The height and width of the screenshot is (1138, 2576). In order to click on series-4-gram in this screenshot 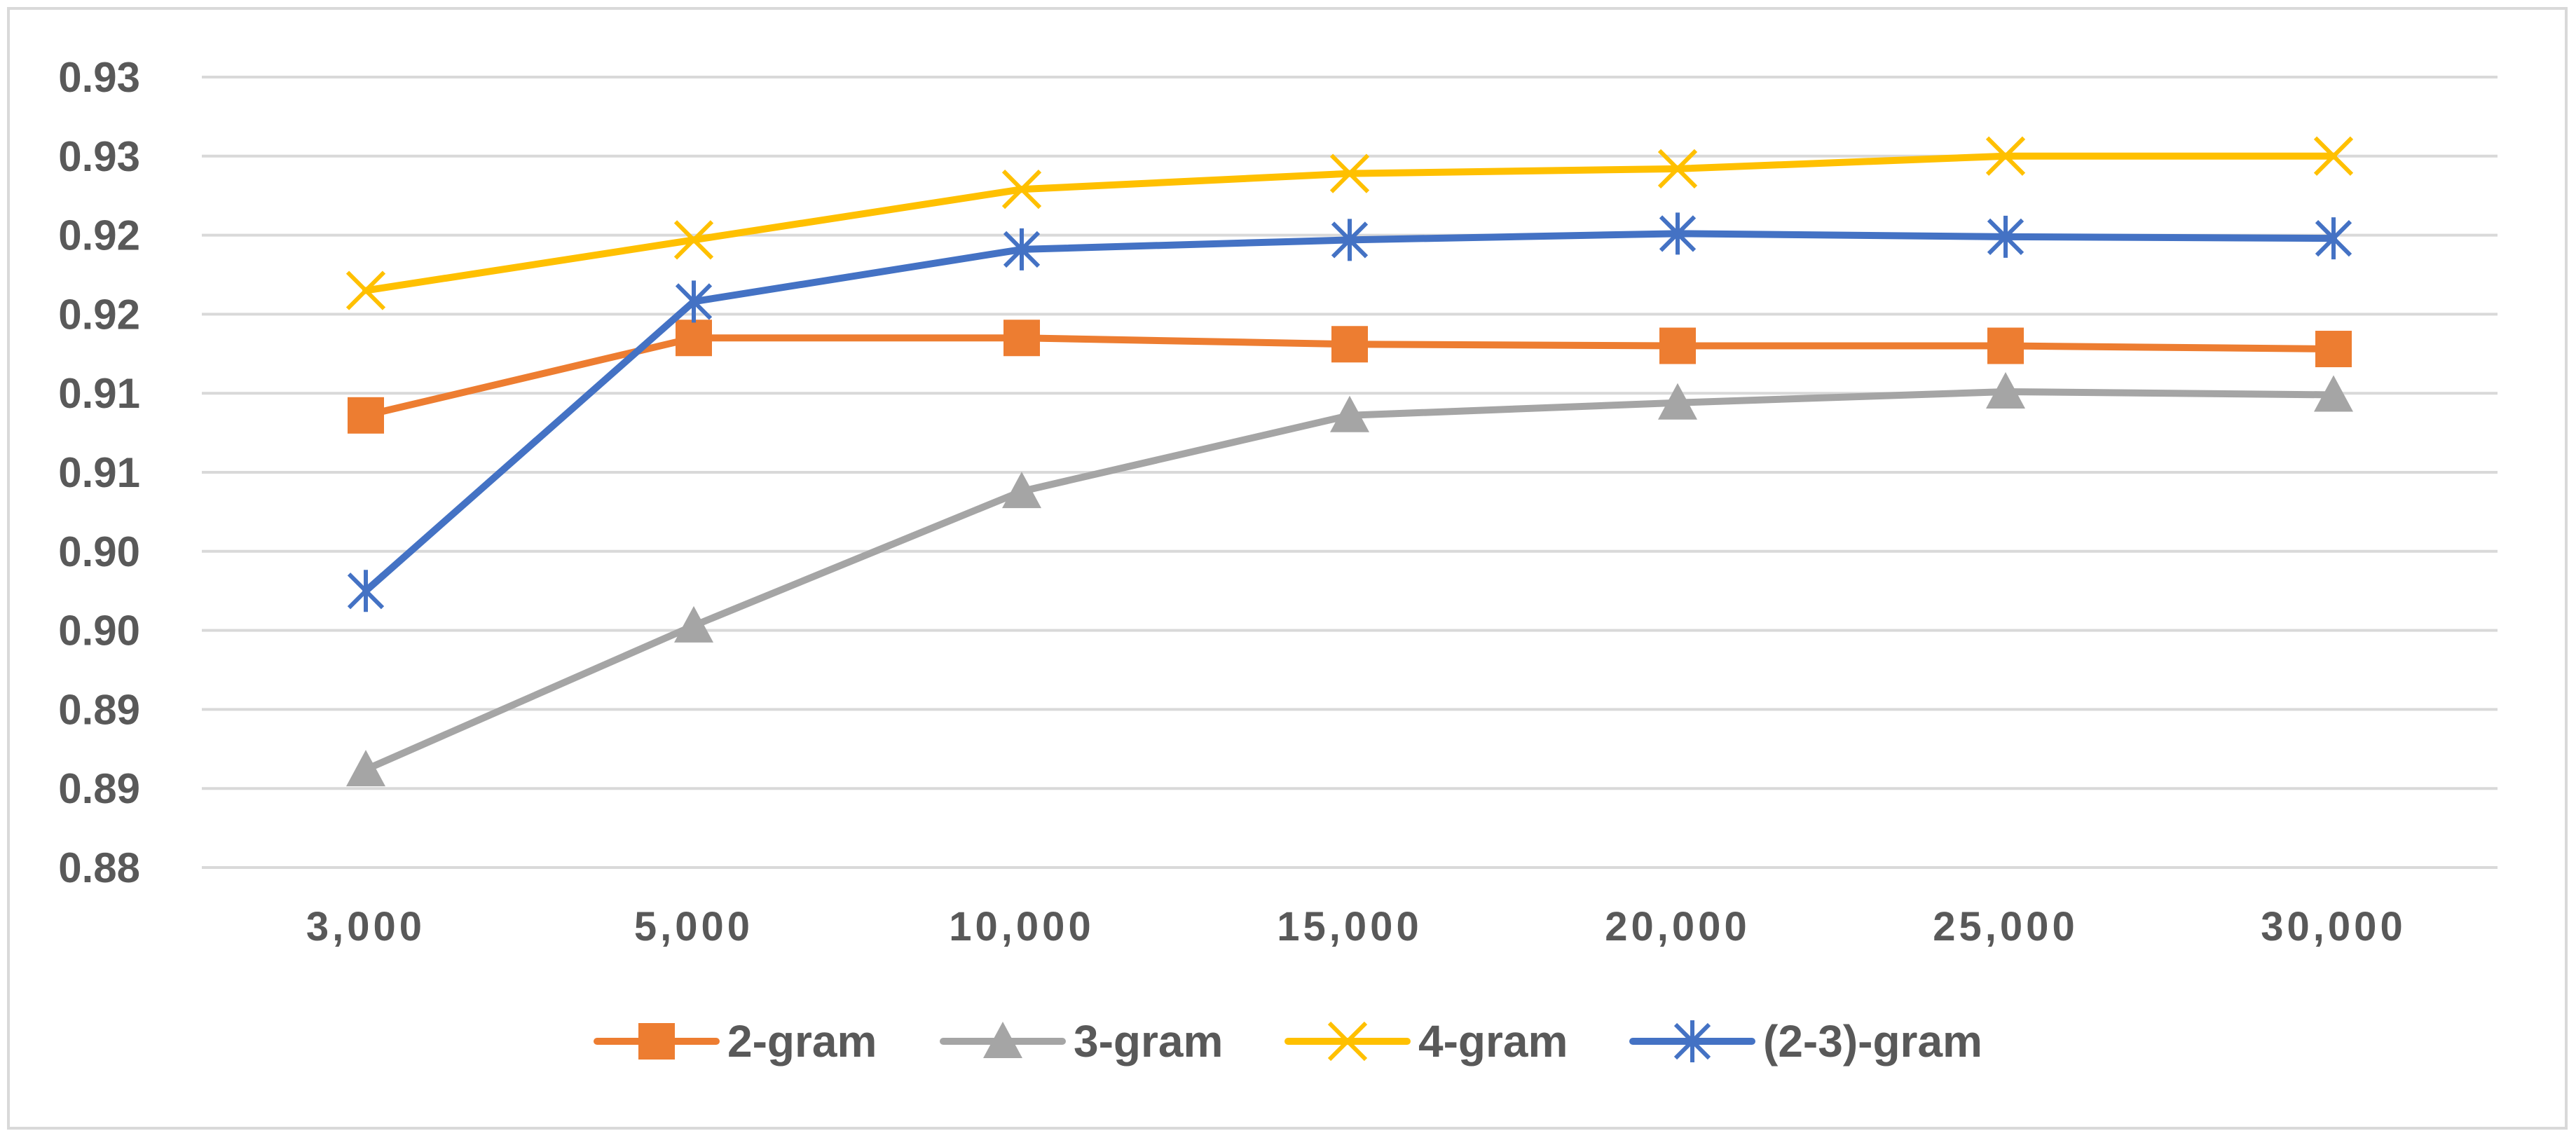, I will do `click(1349, 223)`.